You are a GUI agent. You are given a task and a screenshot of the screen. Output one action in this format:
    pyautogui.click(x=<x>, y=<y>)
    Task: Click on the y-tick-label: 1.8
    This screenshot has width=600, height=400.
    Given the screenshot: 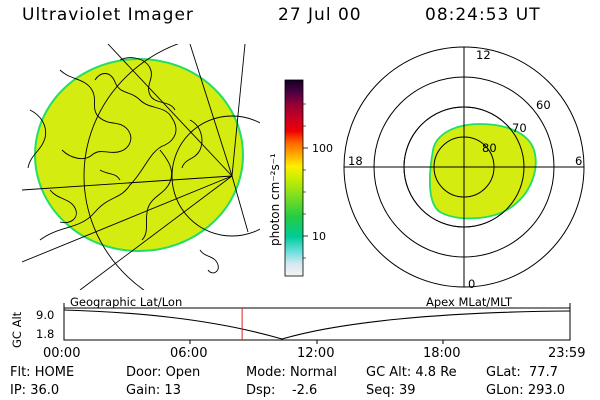 What is the action you would take?
    pyautogui.click(x=45, y=334)
    